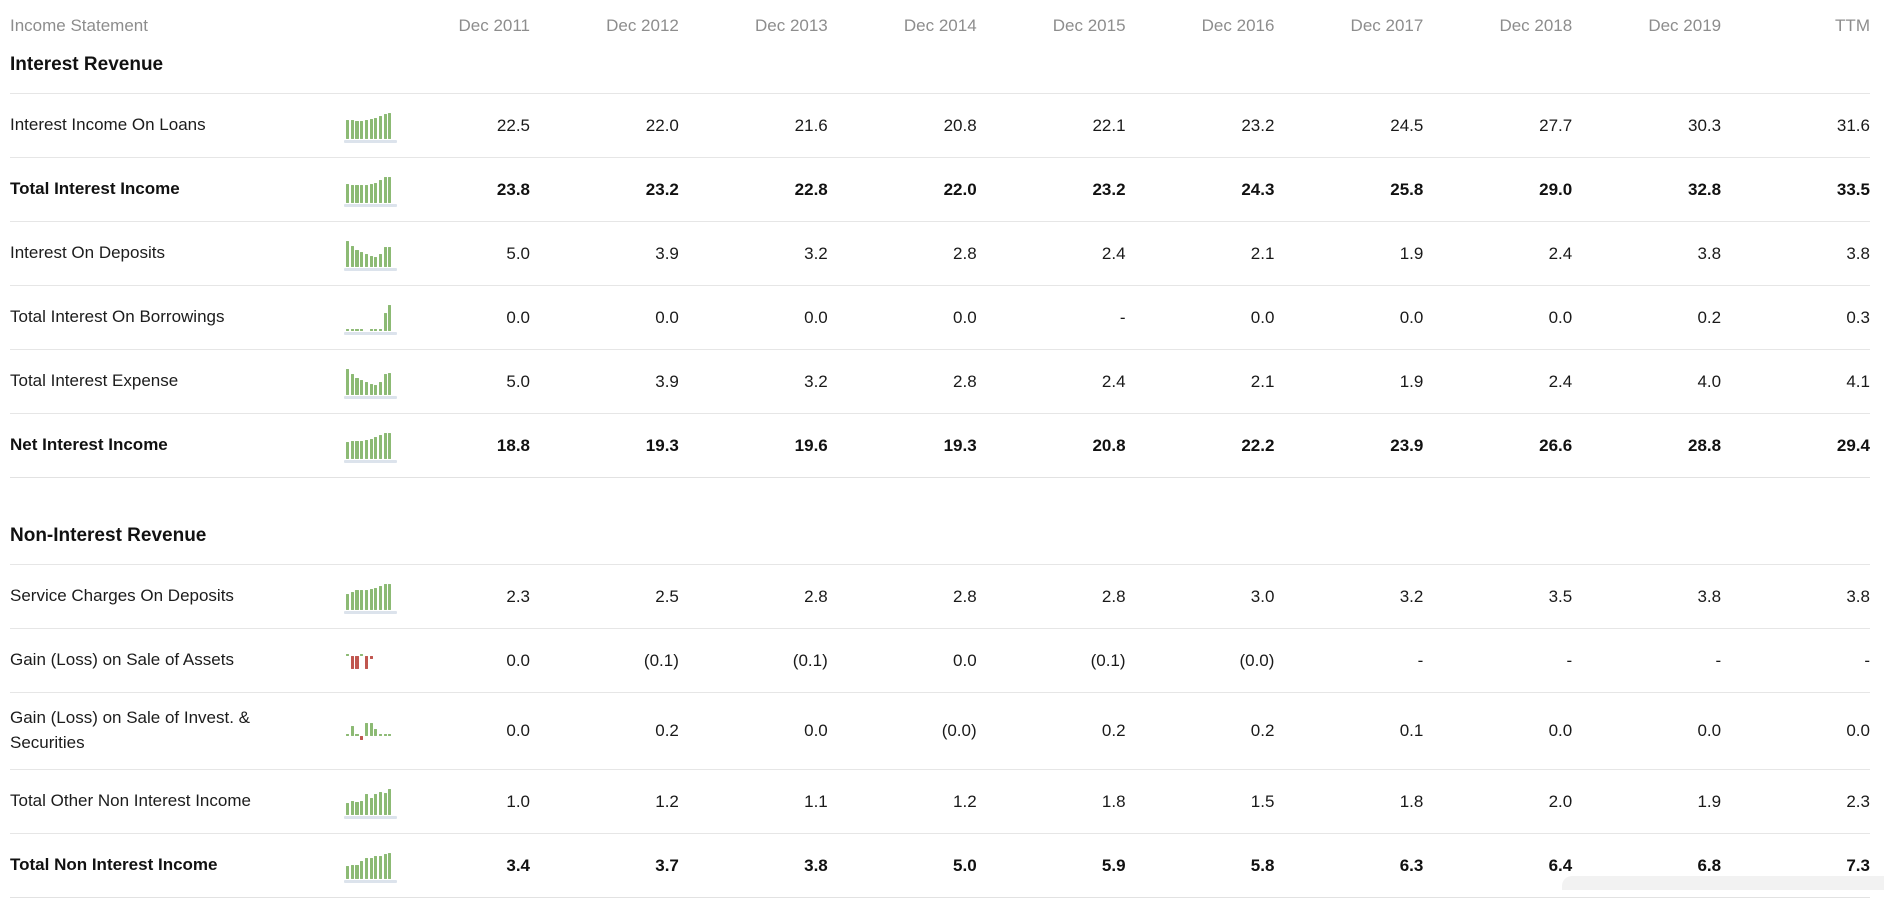 This screenshot has height=898, width=1884. What do you see at coordinates (122, 660) in the screenshot?
I see `row-label: Gain (Loss) on Sale of Assets` at bounding box center [122, 660].